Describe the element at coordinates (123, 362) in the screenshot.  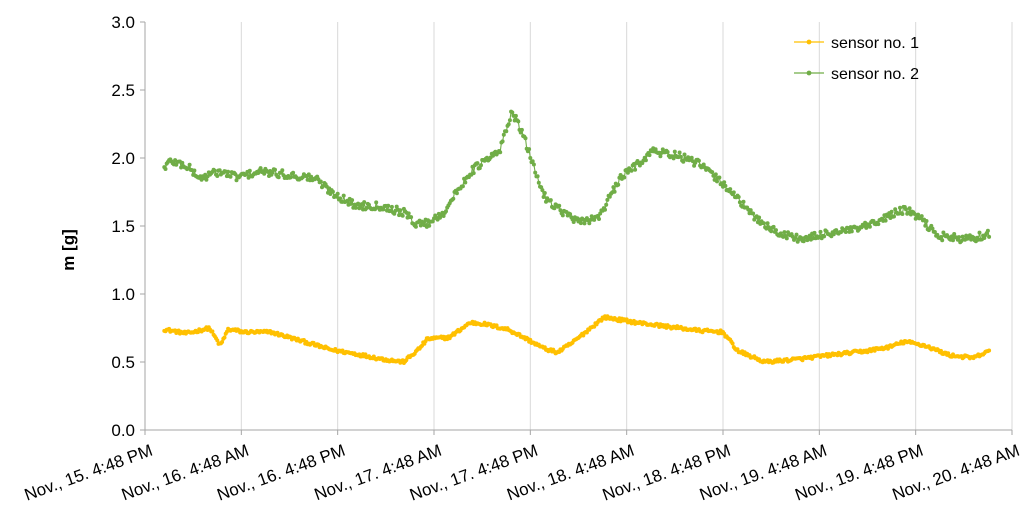
I see `y-tick-label: 0.5` at that location.